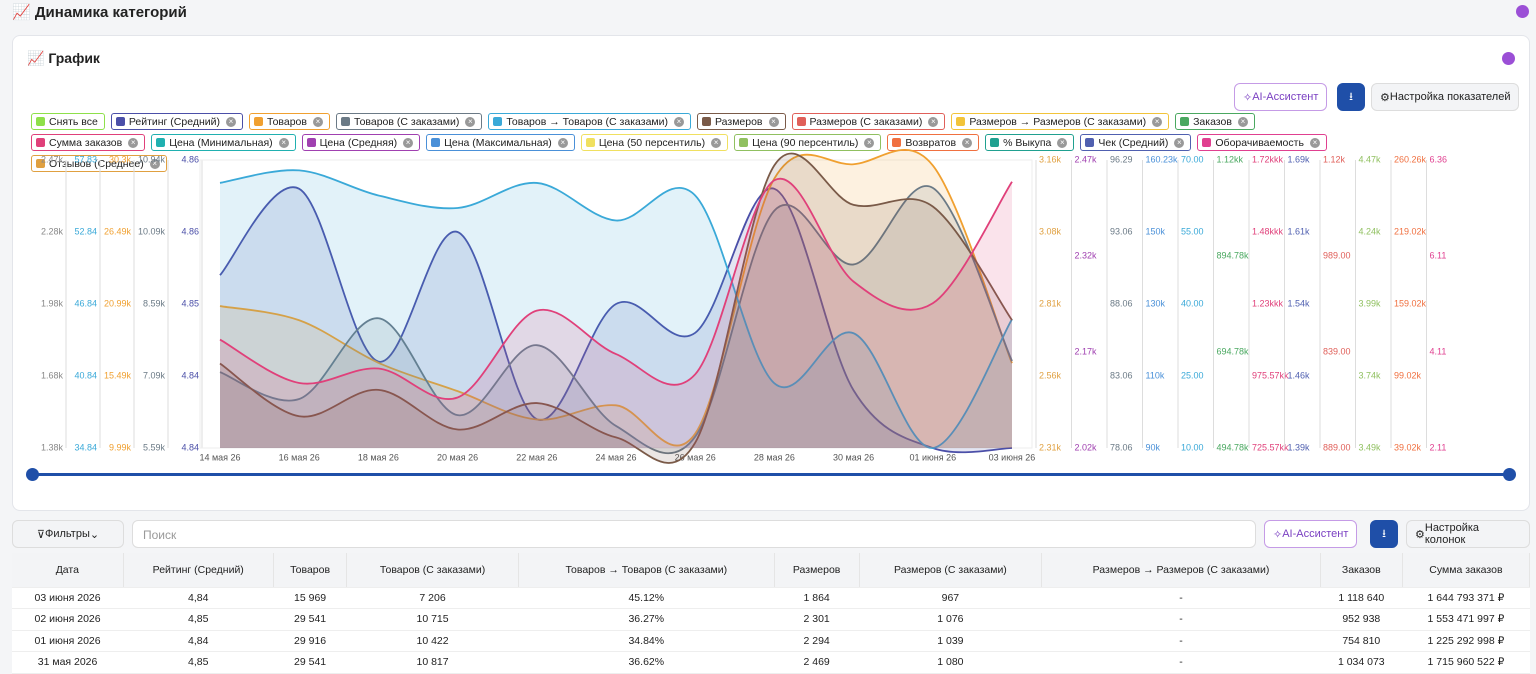 Image resolution: width=1536 pixels, height=674 pixels. I want to click on search-input: Поиск, so click(694, 534).